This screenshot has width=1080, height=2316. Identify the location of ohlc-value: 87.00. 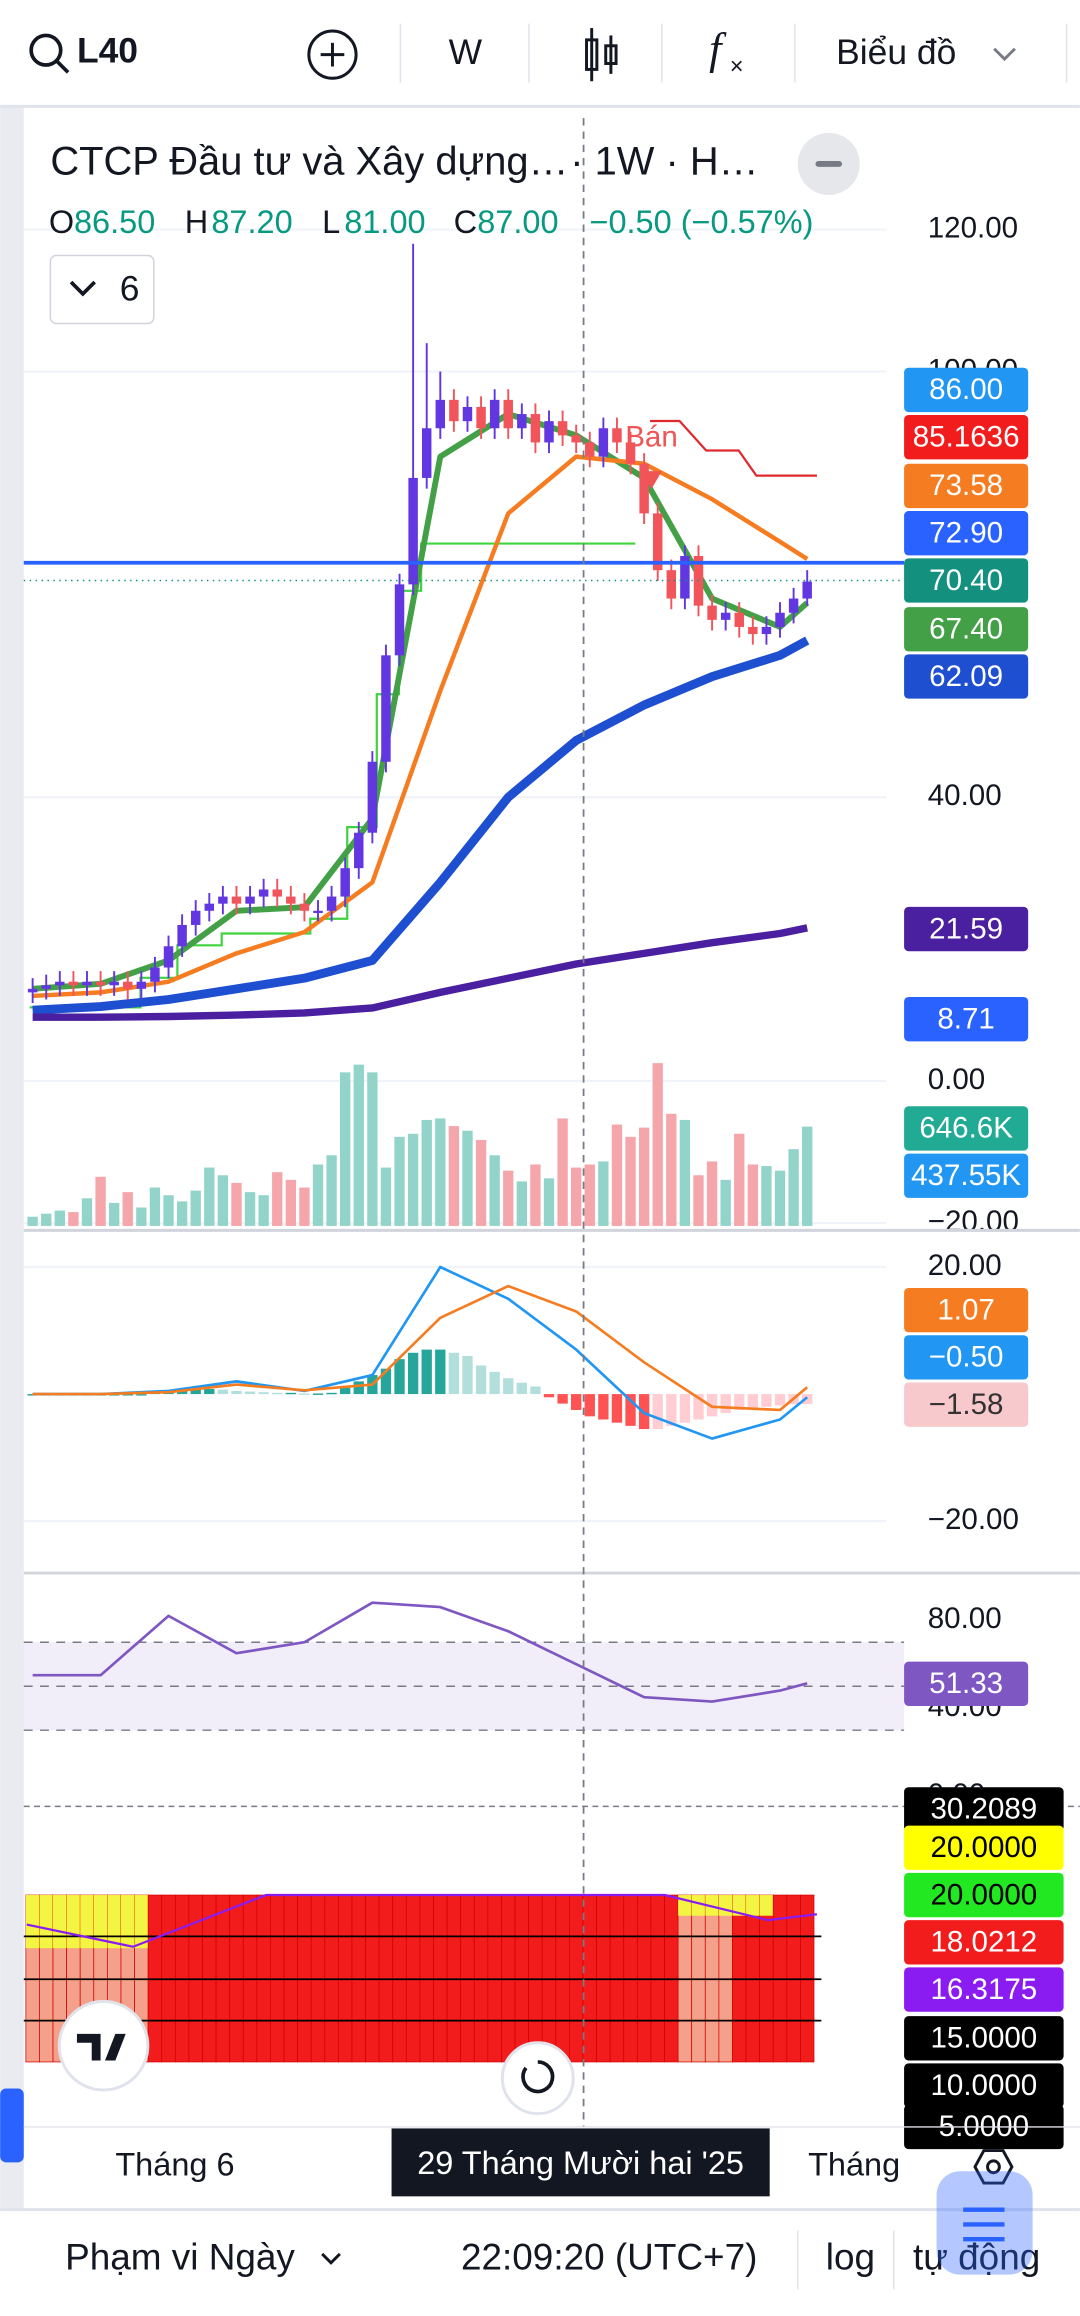
(517, 222).